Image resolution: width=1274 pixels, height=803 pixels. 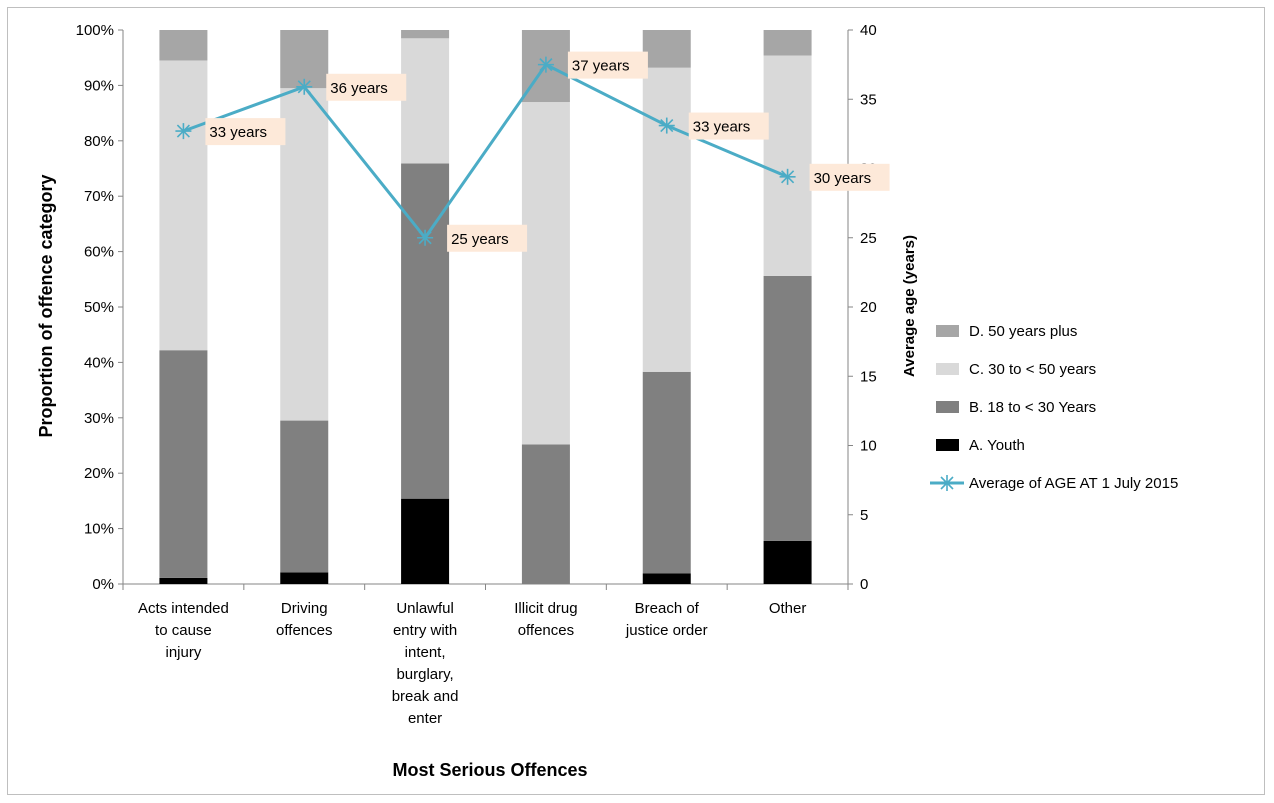 What do you see at coordinates (1073, 483) in the screenshot?
I see `legend-label: Average of AGE AT 1 July 2015` at bounding box center [1073, 483].